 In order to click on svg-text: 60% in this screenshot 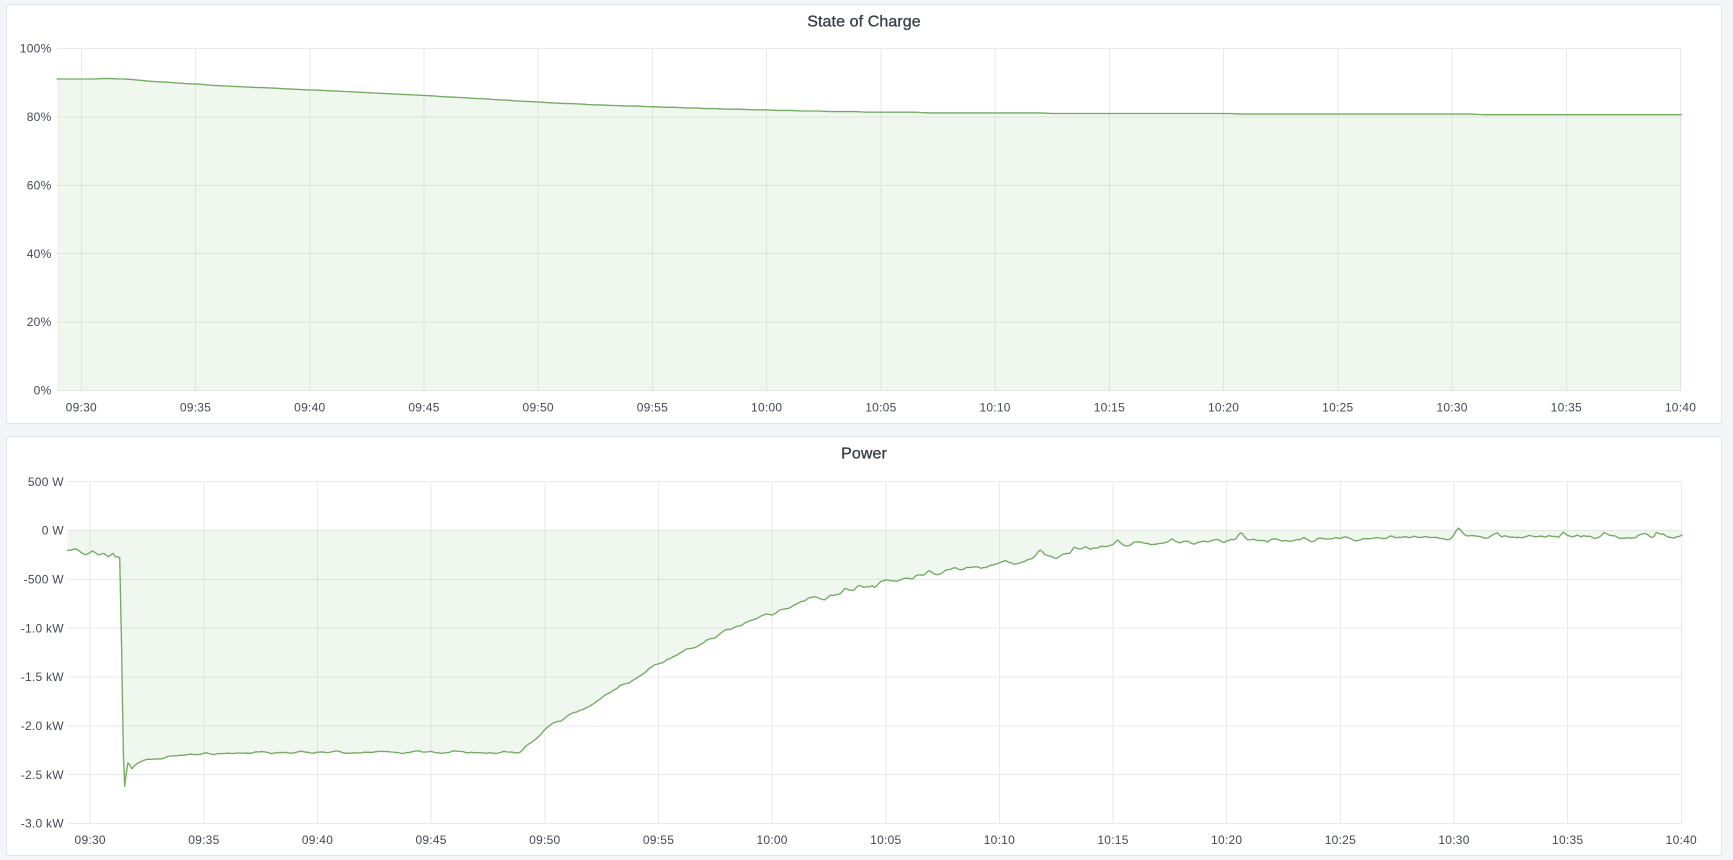, I will do `click(39, 185)`.